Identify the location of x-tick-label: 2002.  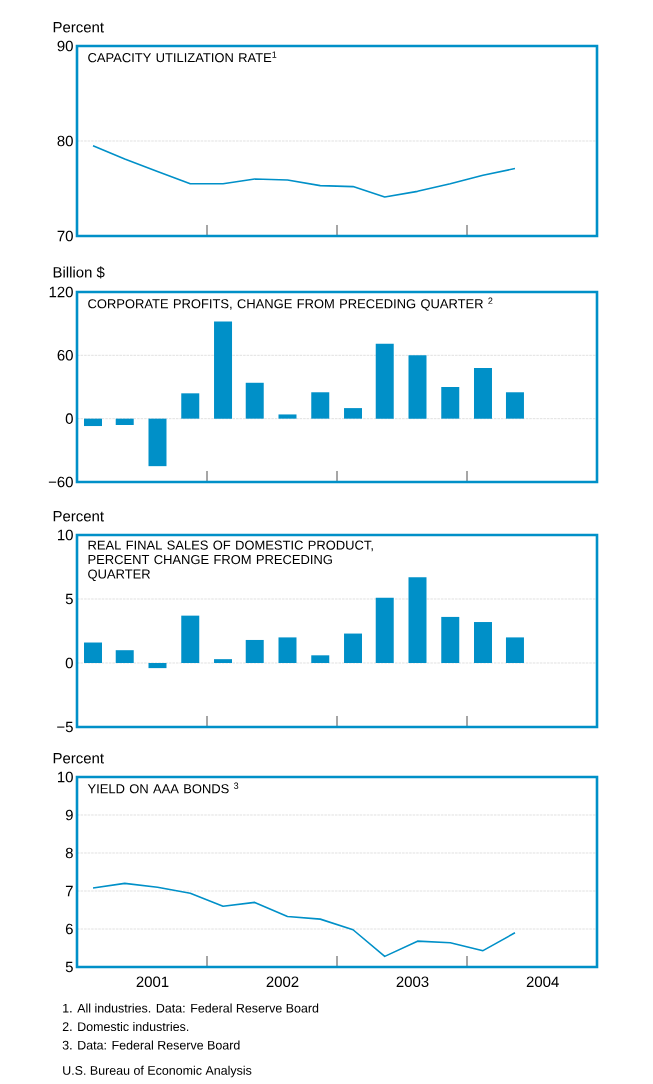
(282, 982).